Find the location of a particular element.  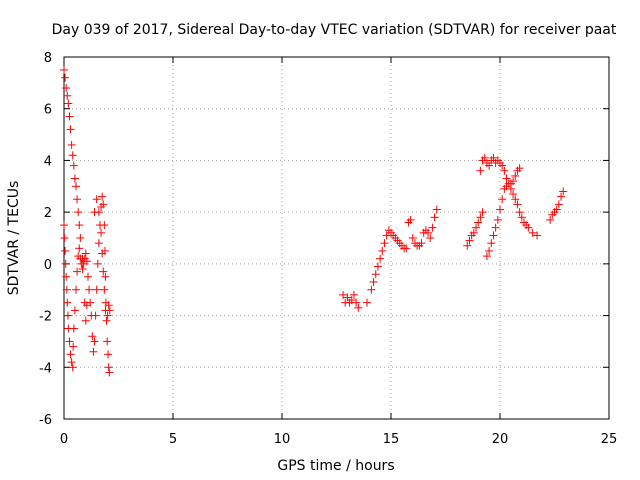

x-tick-label: 5 is located at coordinates (173, 439).